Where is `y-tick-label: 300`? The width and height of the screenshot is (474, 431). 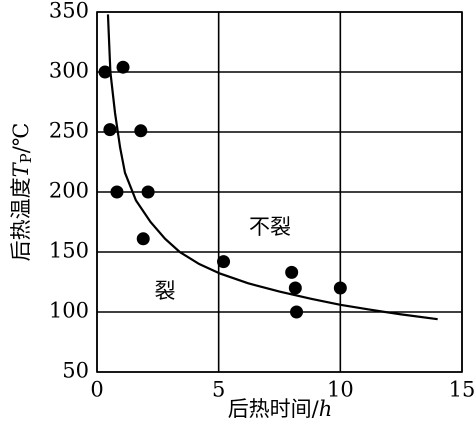
y-tick-label: 300 is located at coordinates (69, 71).